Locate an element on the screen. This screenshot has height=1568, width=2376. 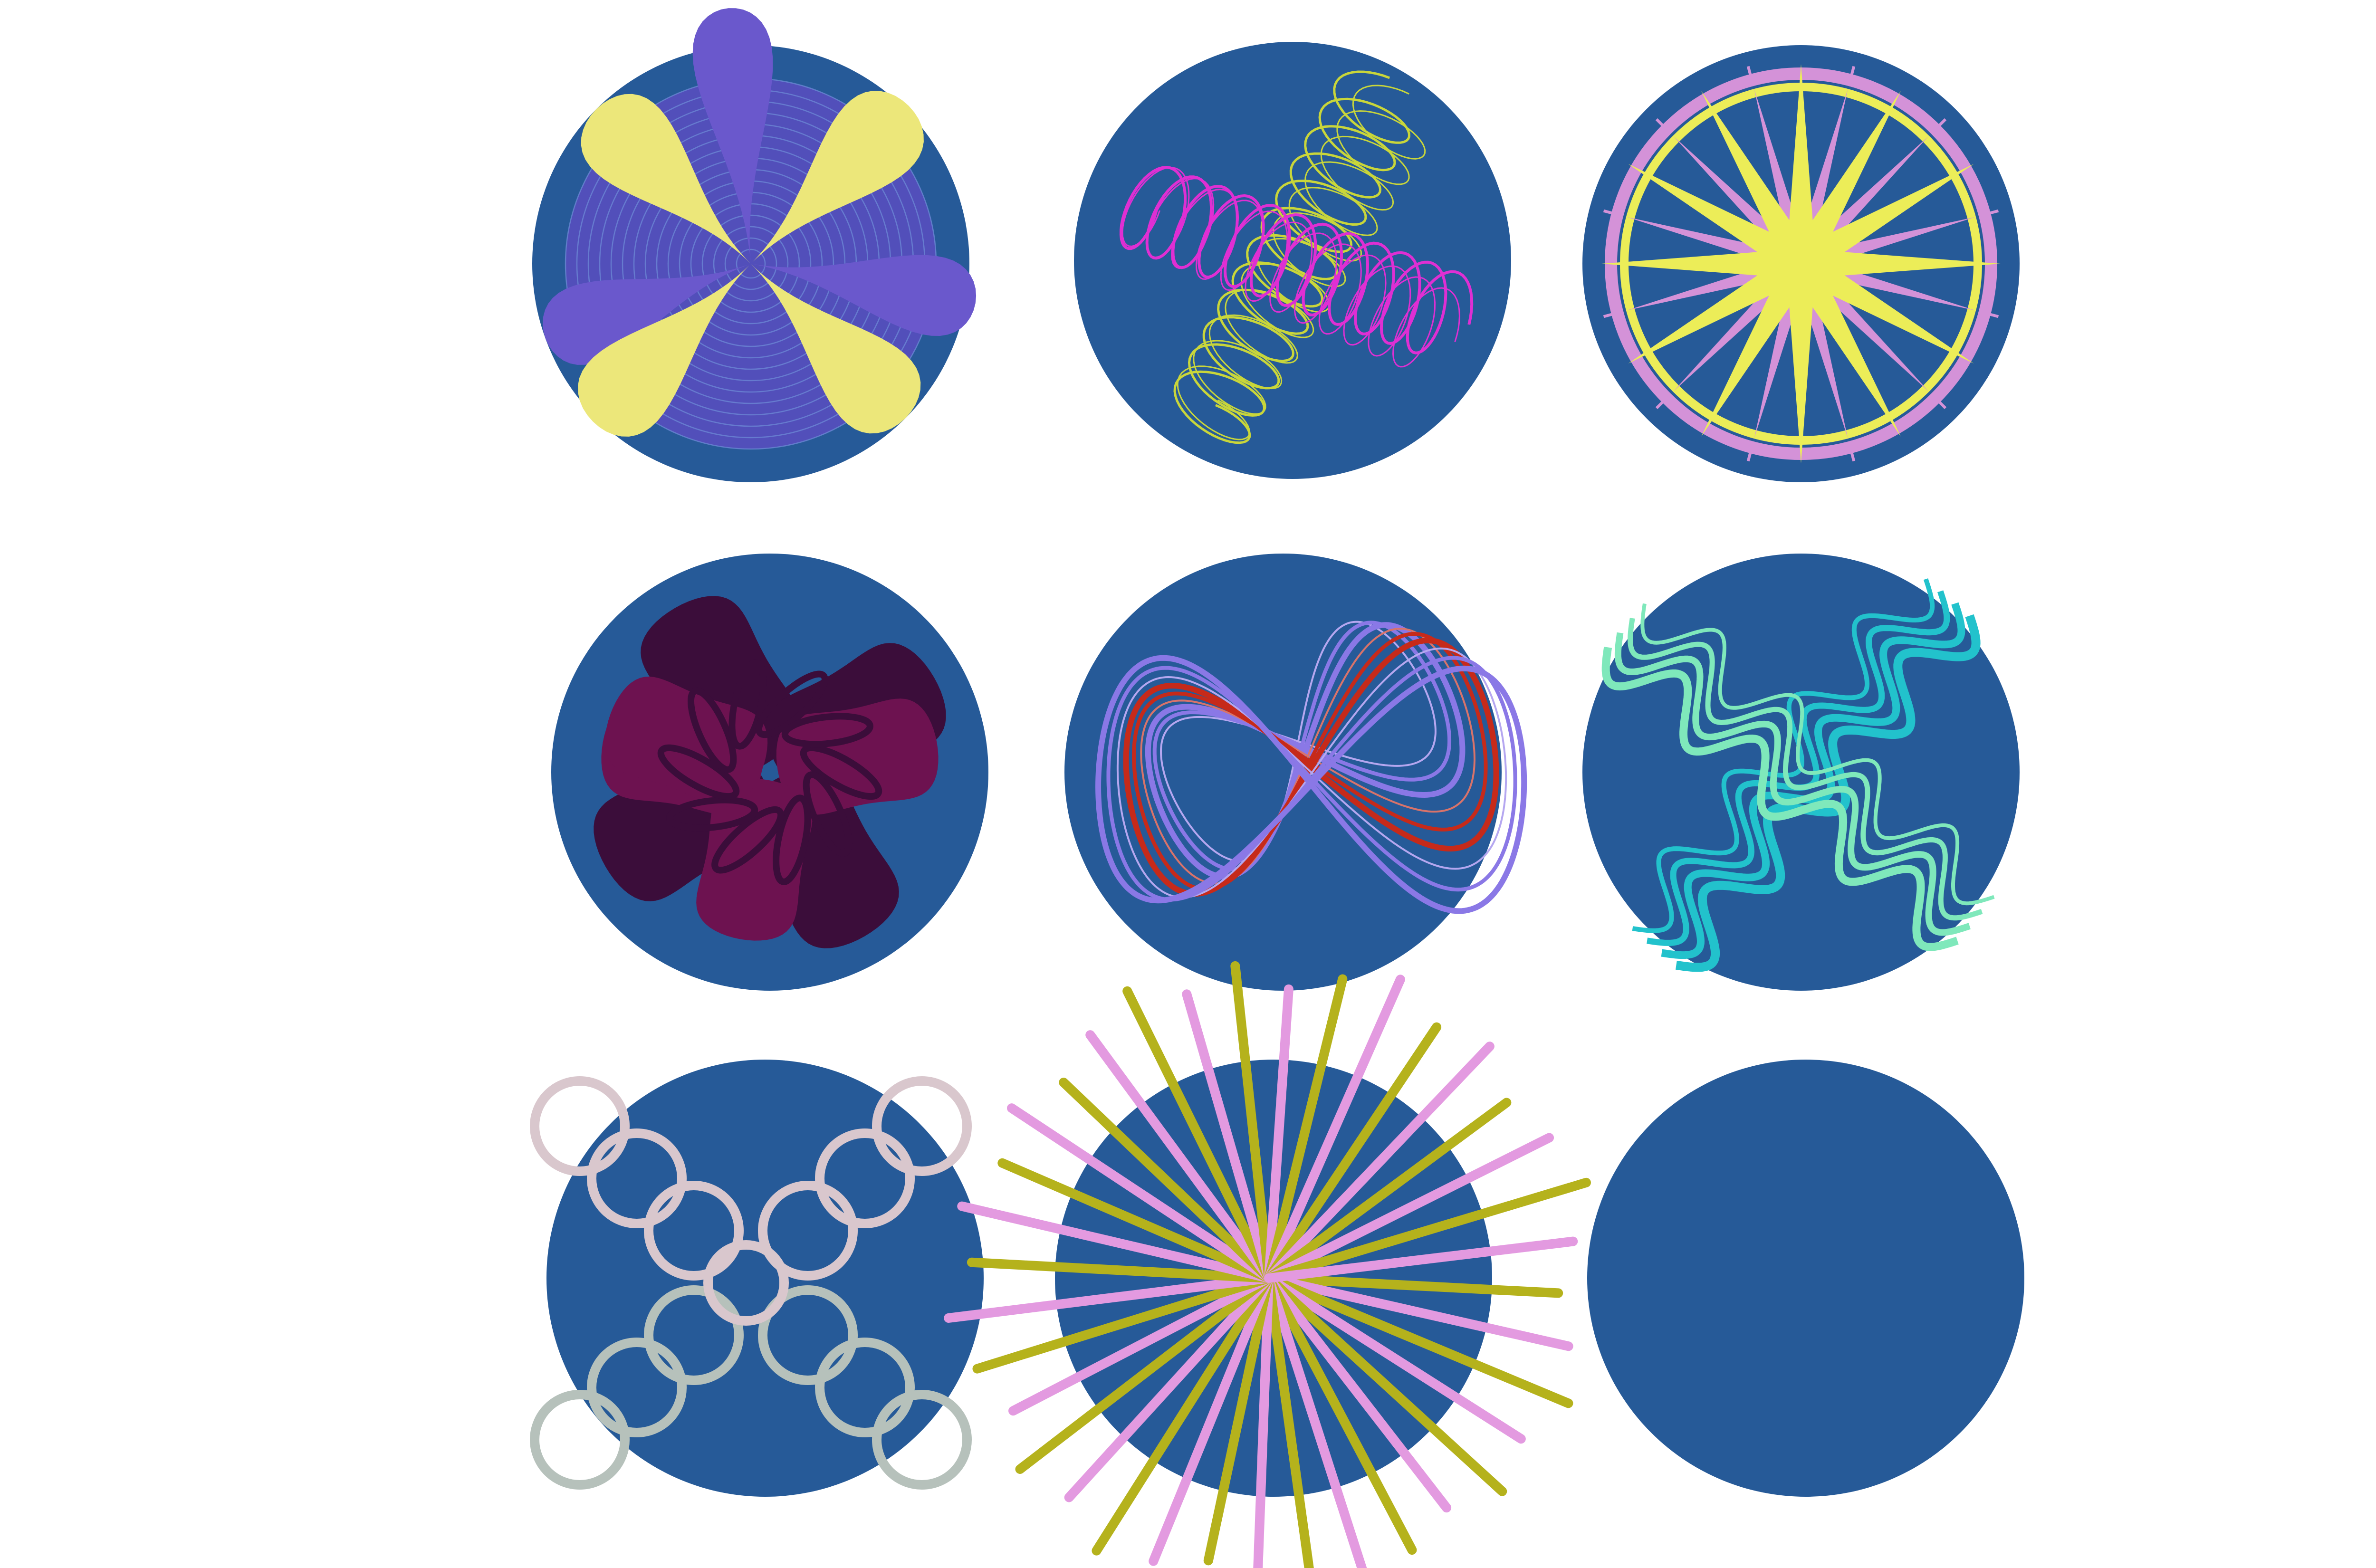
tile-spike-burst is located at coordinates (1267, 1265).